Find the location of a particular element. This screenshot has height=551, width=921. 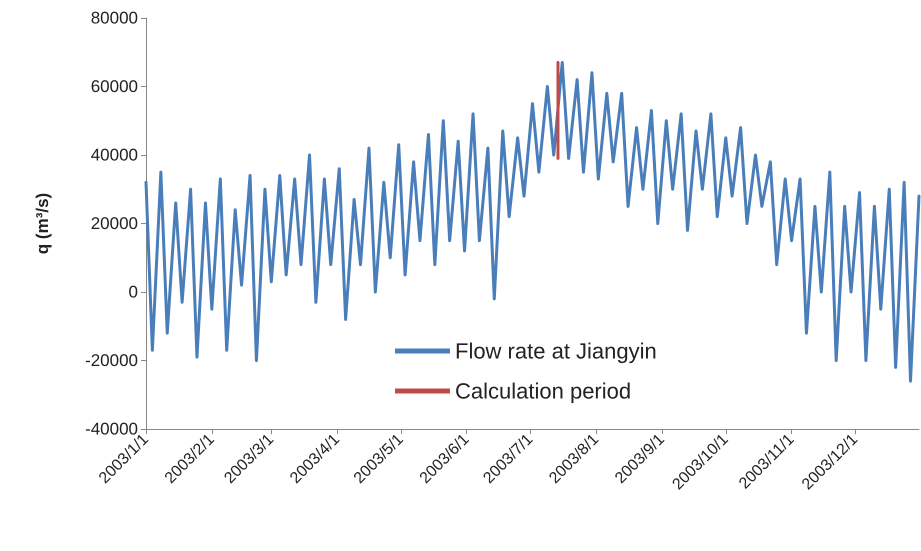

y-tick-label: 80000 is located at coordinates (114, 18).